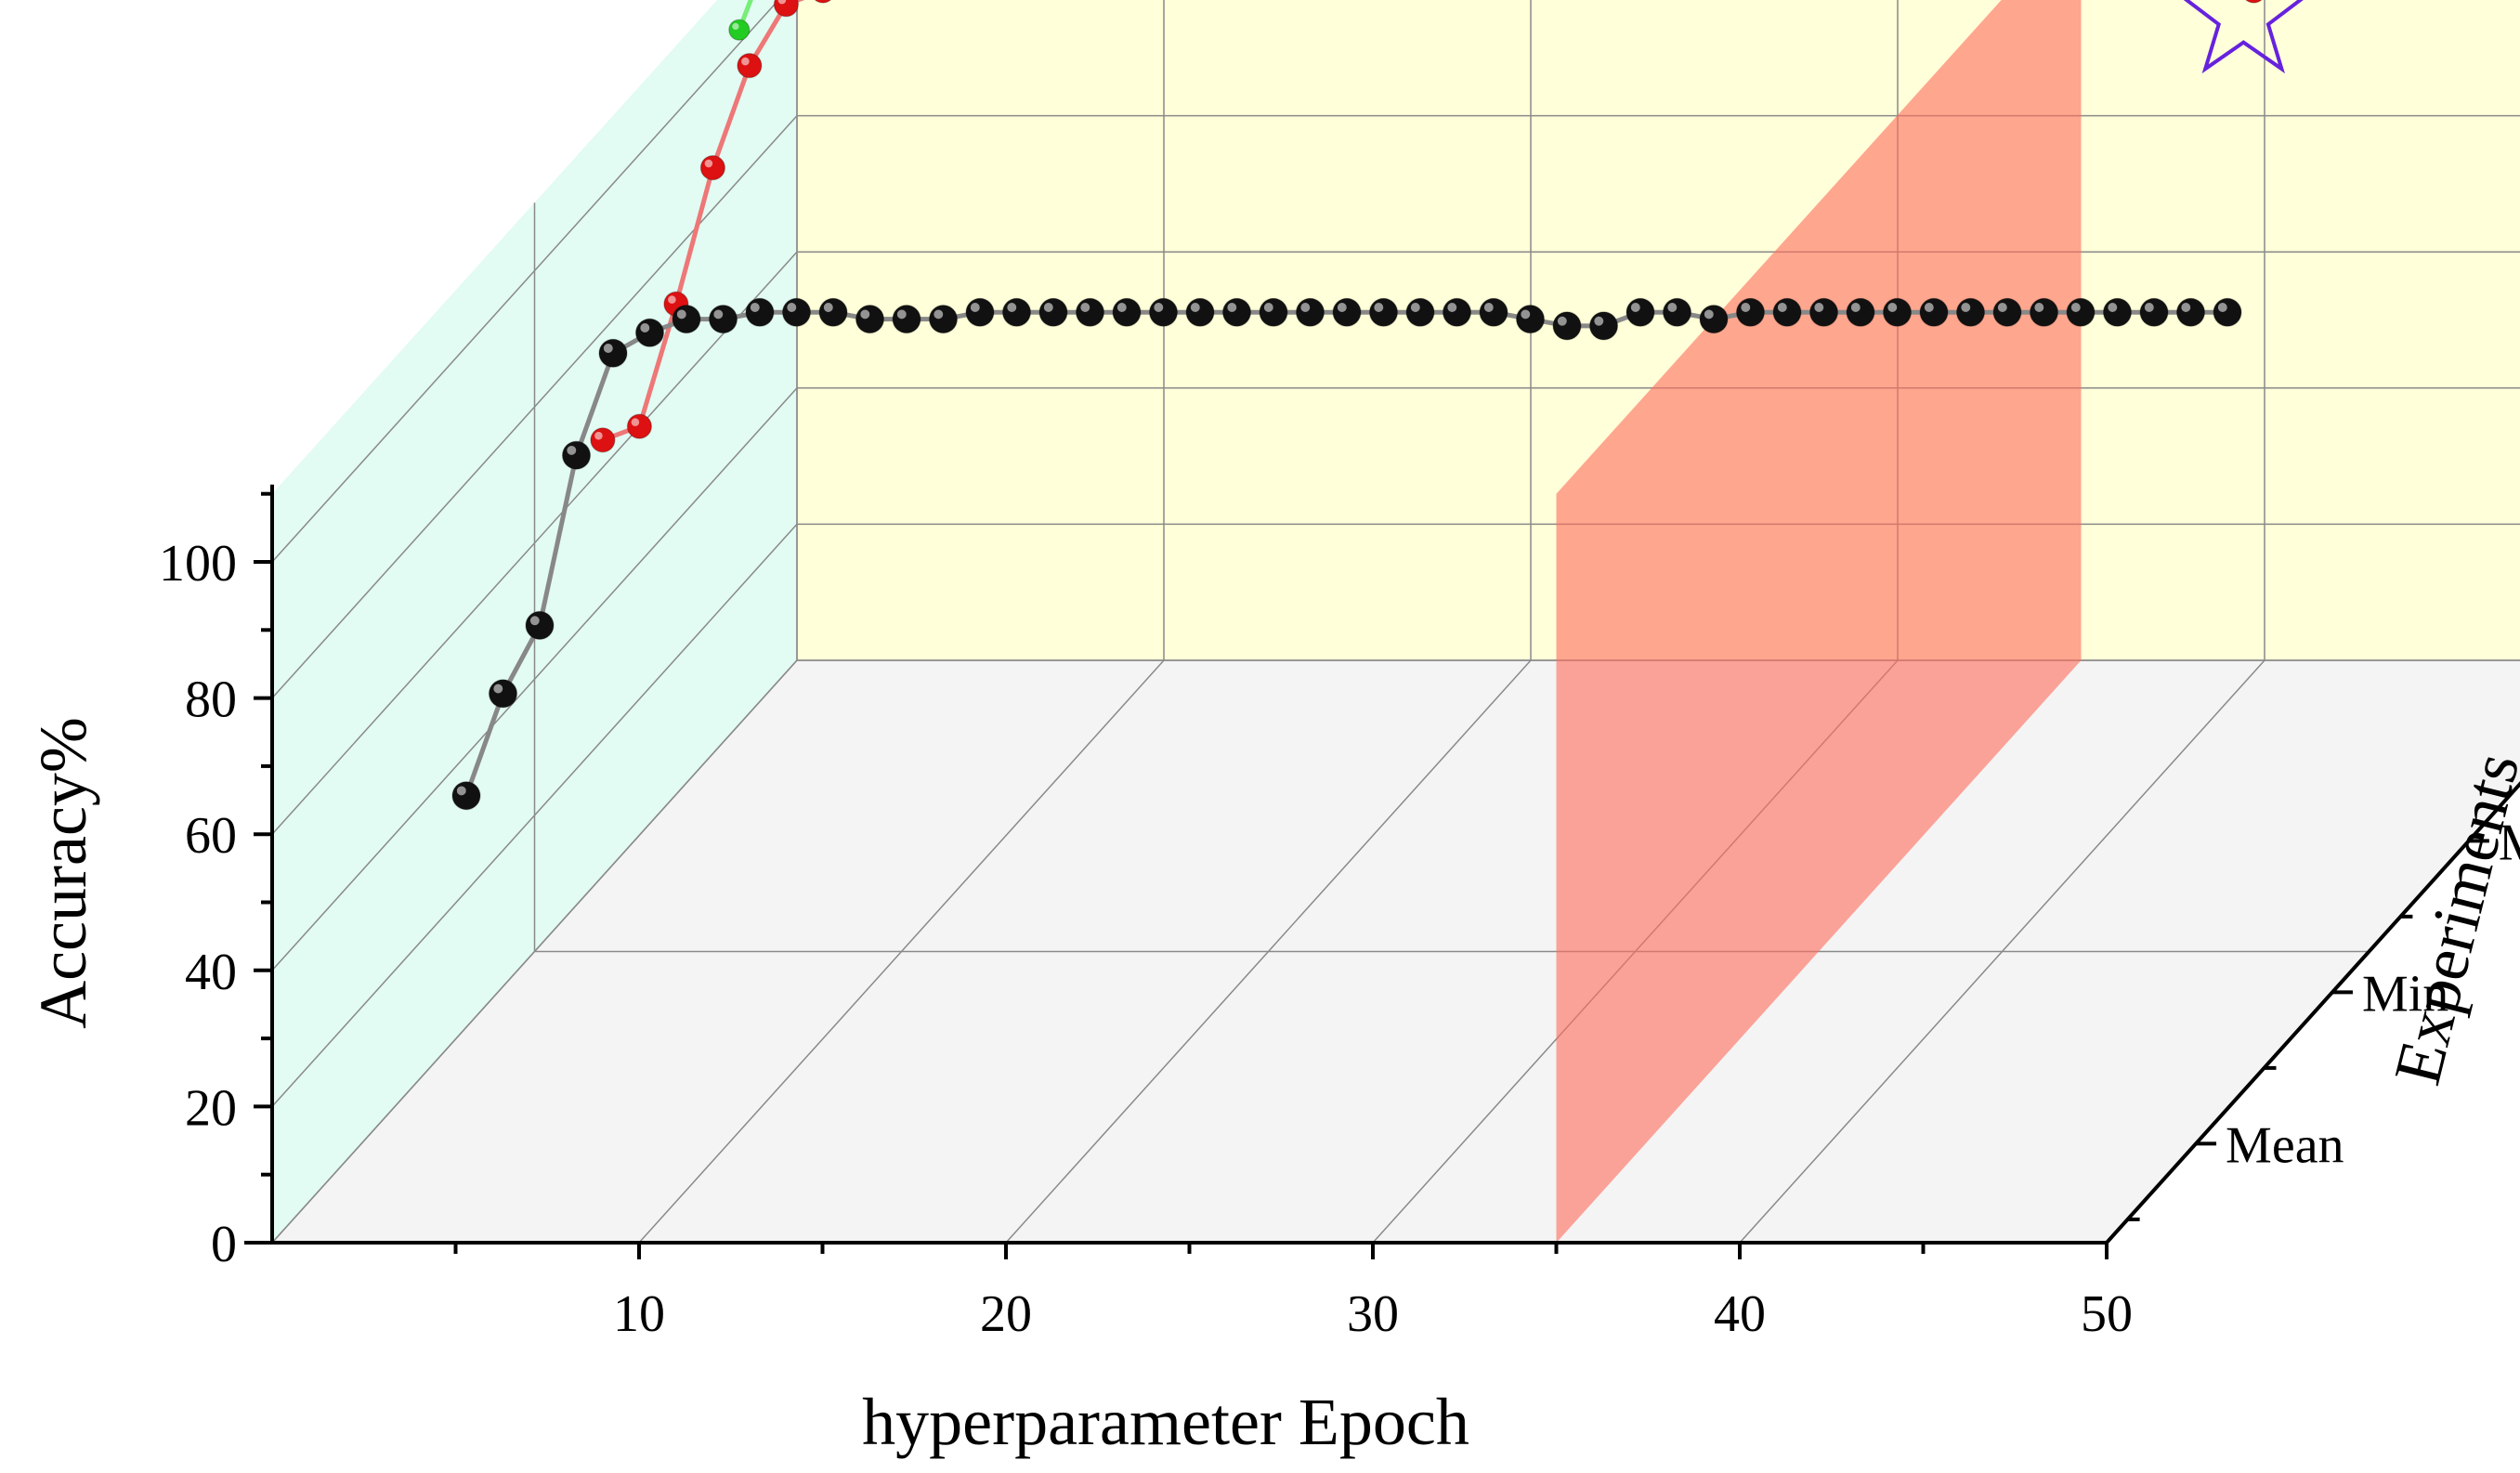 The image size is (2520, 1473). What do you see at coordinates (224, 1245) in the screenshot?
I see `y-tick-label: 0` at bounding box center [224, 1245].